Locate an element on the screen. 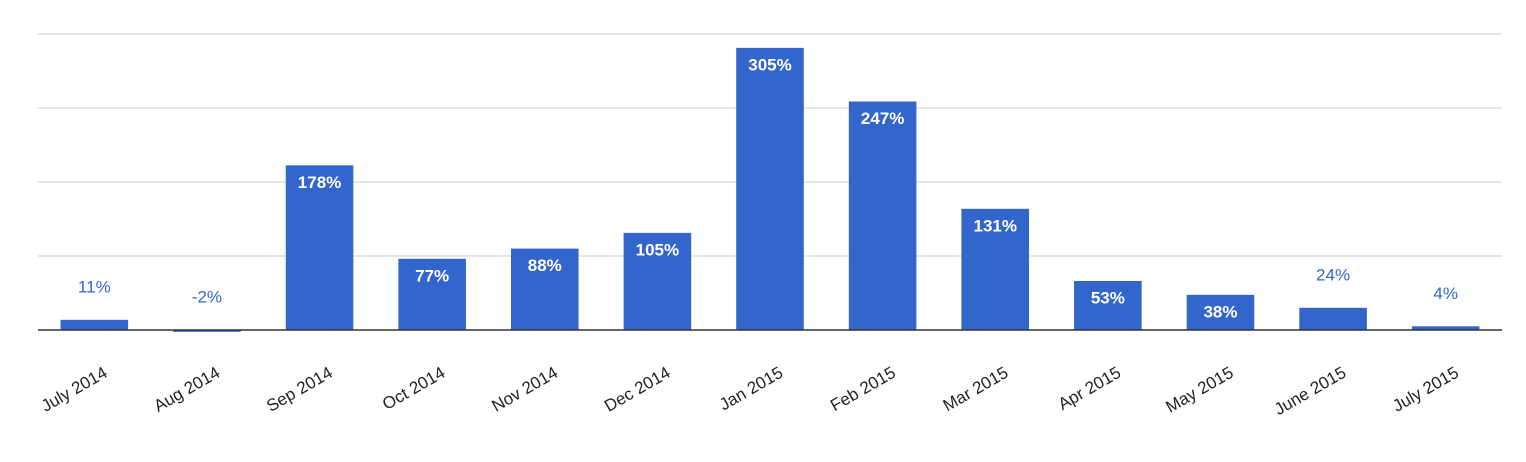  data-label: 53% is located at coordinates (1108, 297).